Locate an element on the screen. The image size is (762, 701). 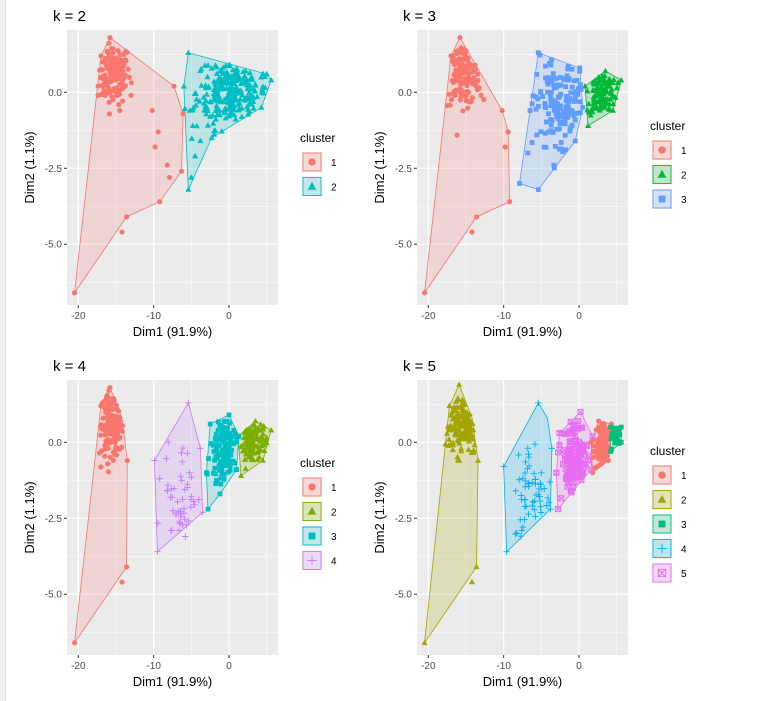
plot-title: k = 2 is located at coordinates (69, 16).